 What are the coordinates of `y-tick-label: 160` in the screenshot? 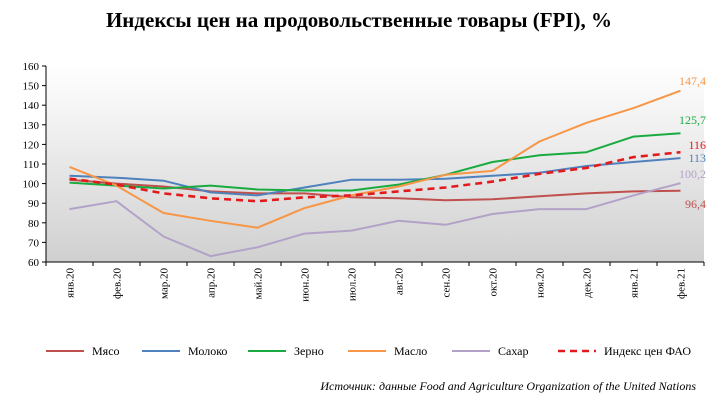 It's located at (31, 67).